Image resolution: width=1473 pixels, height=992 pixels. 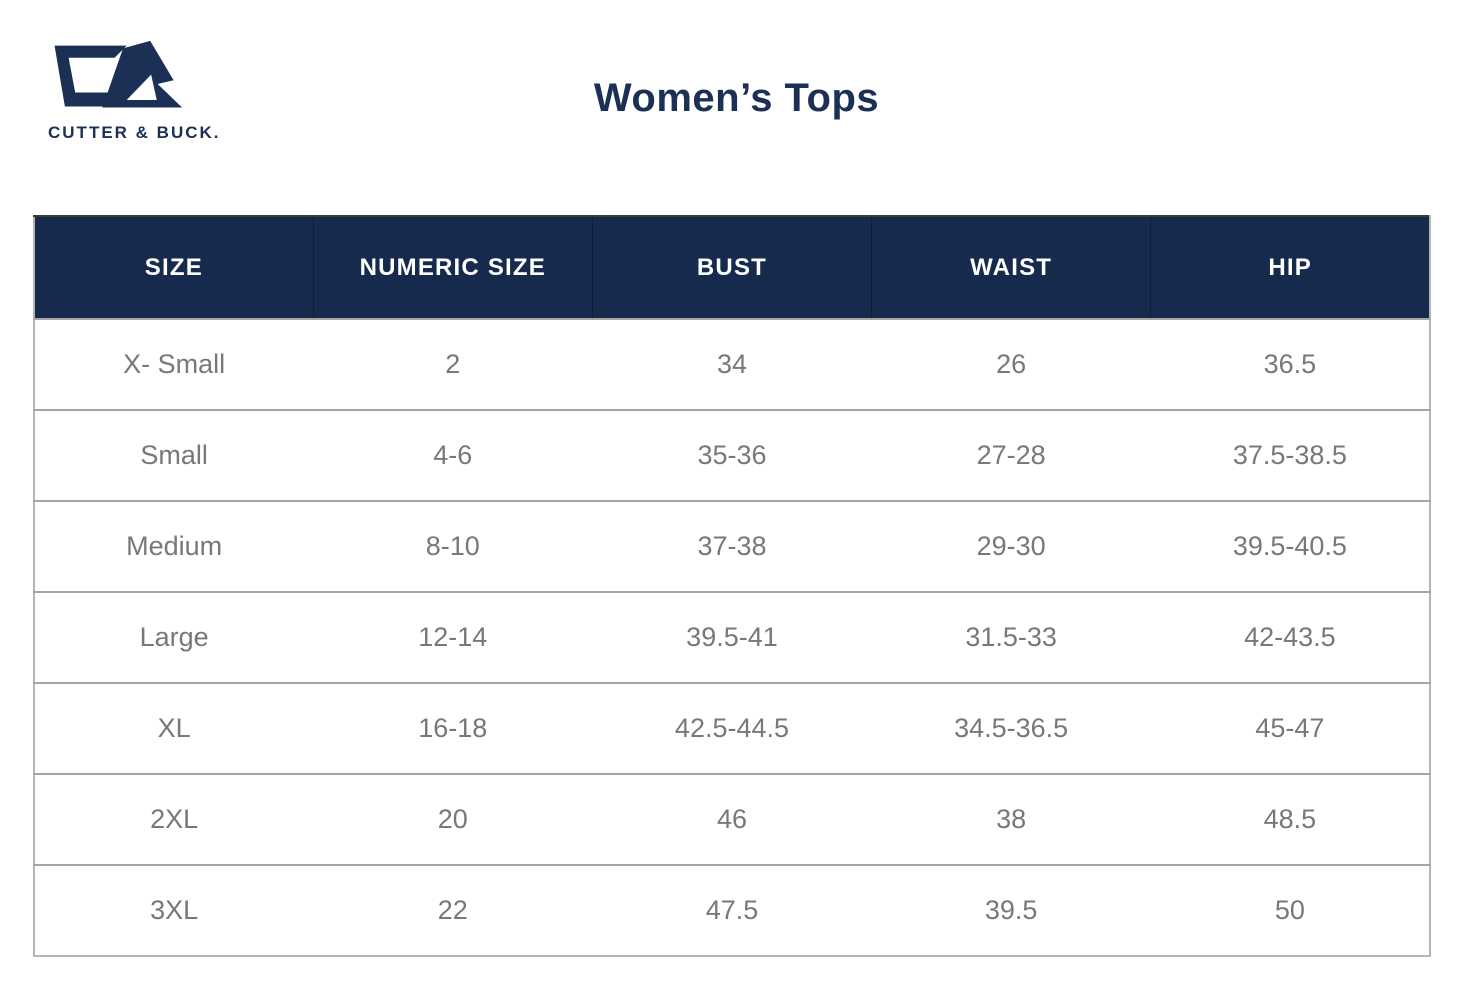 What do you see at coordinates (1290, 819) in the screenshot?
I see `table-cell: 48.5` at bounding box center [1290, 819].